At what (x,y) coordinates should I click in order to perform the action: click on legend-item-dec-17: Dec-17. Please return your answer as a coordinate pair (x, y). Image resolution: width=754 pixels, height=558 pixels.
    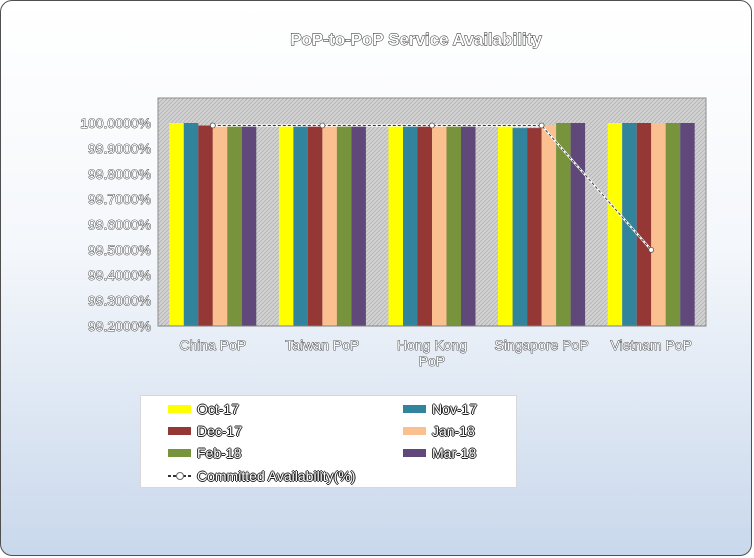
    Looking at the image, I should click on (205, 431).